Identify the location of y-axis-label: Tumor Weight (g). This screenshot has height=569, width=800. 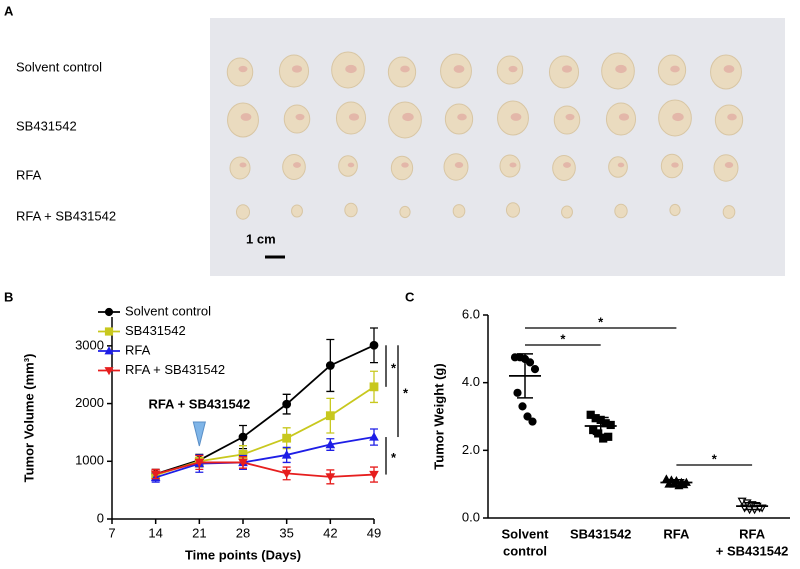
(438, 416).